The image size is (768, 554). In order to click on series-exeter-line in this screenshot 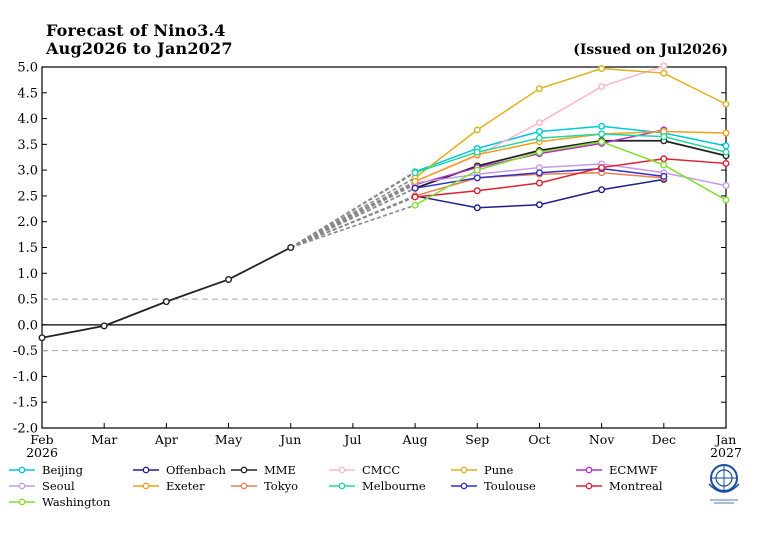, I will do `click(570, 156)`.